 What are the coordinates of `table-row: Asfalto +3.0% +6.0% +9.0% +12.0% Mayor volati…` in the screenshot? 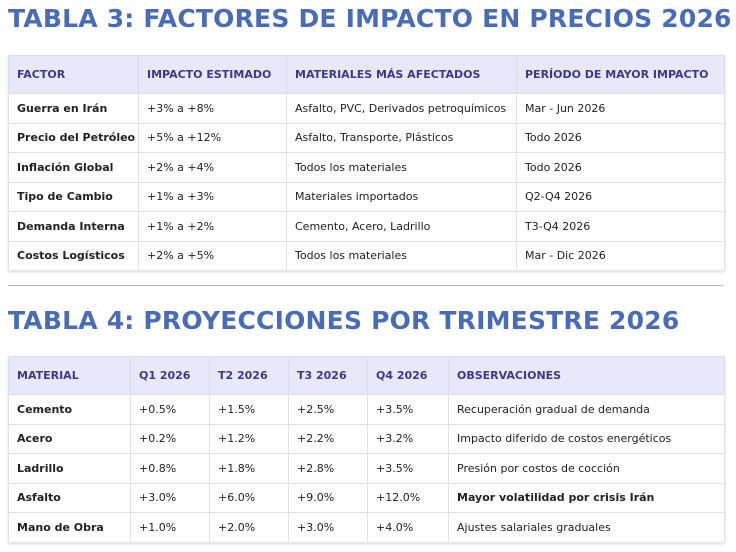 It's located at (366, 497).